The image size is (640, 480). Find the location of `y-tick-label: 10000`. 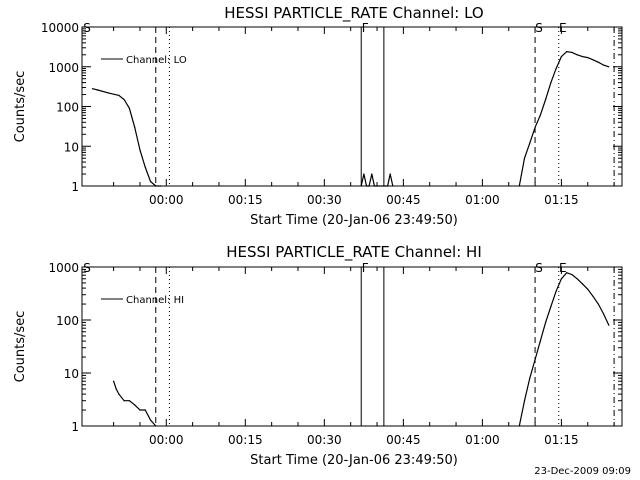

y-tick-label: 10000 is located at coordinates (60, 28).